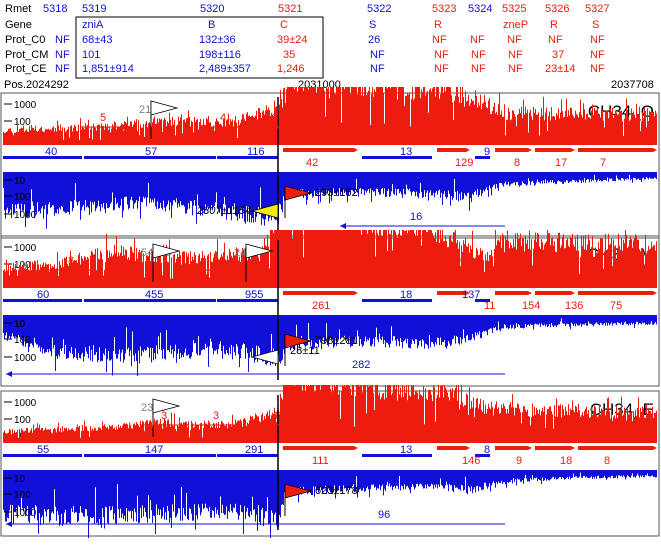 This screenshot has height=549, width=661. I want to click on header-row-label: Prot_C0, so click(25, 40).